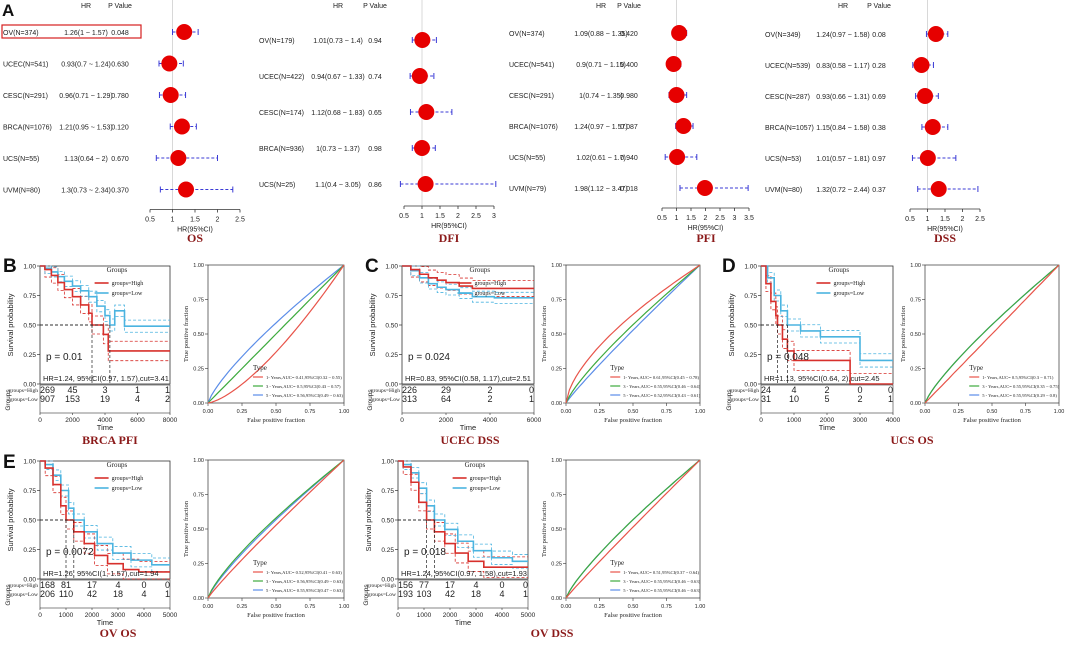  What do you see at coordinates (304, 582) in the screenshot?
I see `roc-legend-label: 3 - Years,AUC= 0.56,95%CI(0.49 ~ 0.63)` at bounding box center [304, 582].